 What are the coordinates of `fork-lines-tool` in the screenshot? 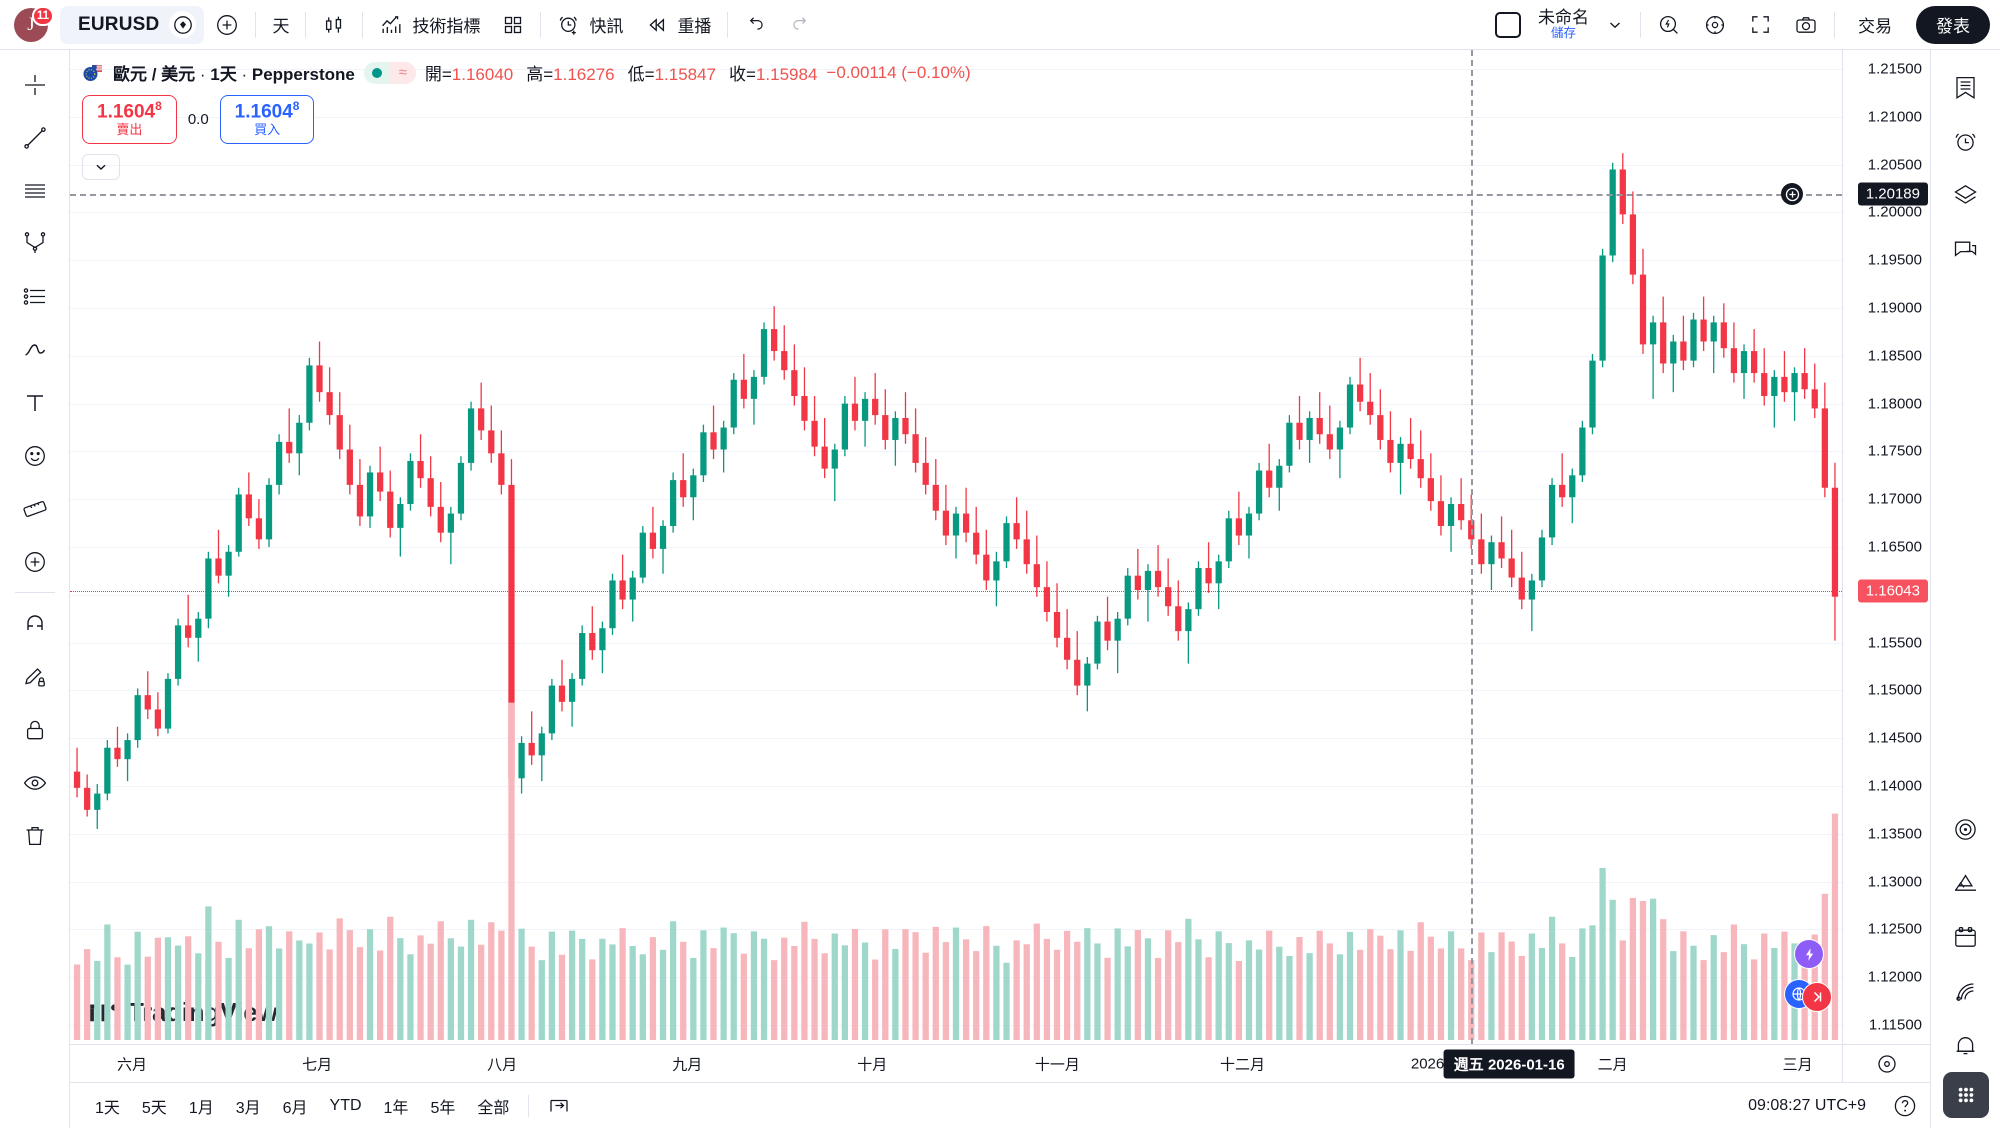 It's located at (35, 243).